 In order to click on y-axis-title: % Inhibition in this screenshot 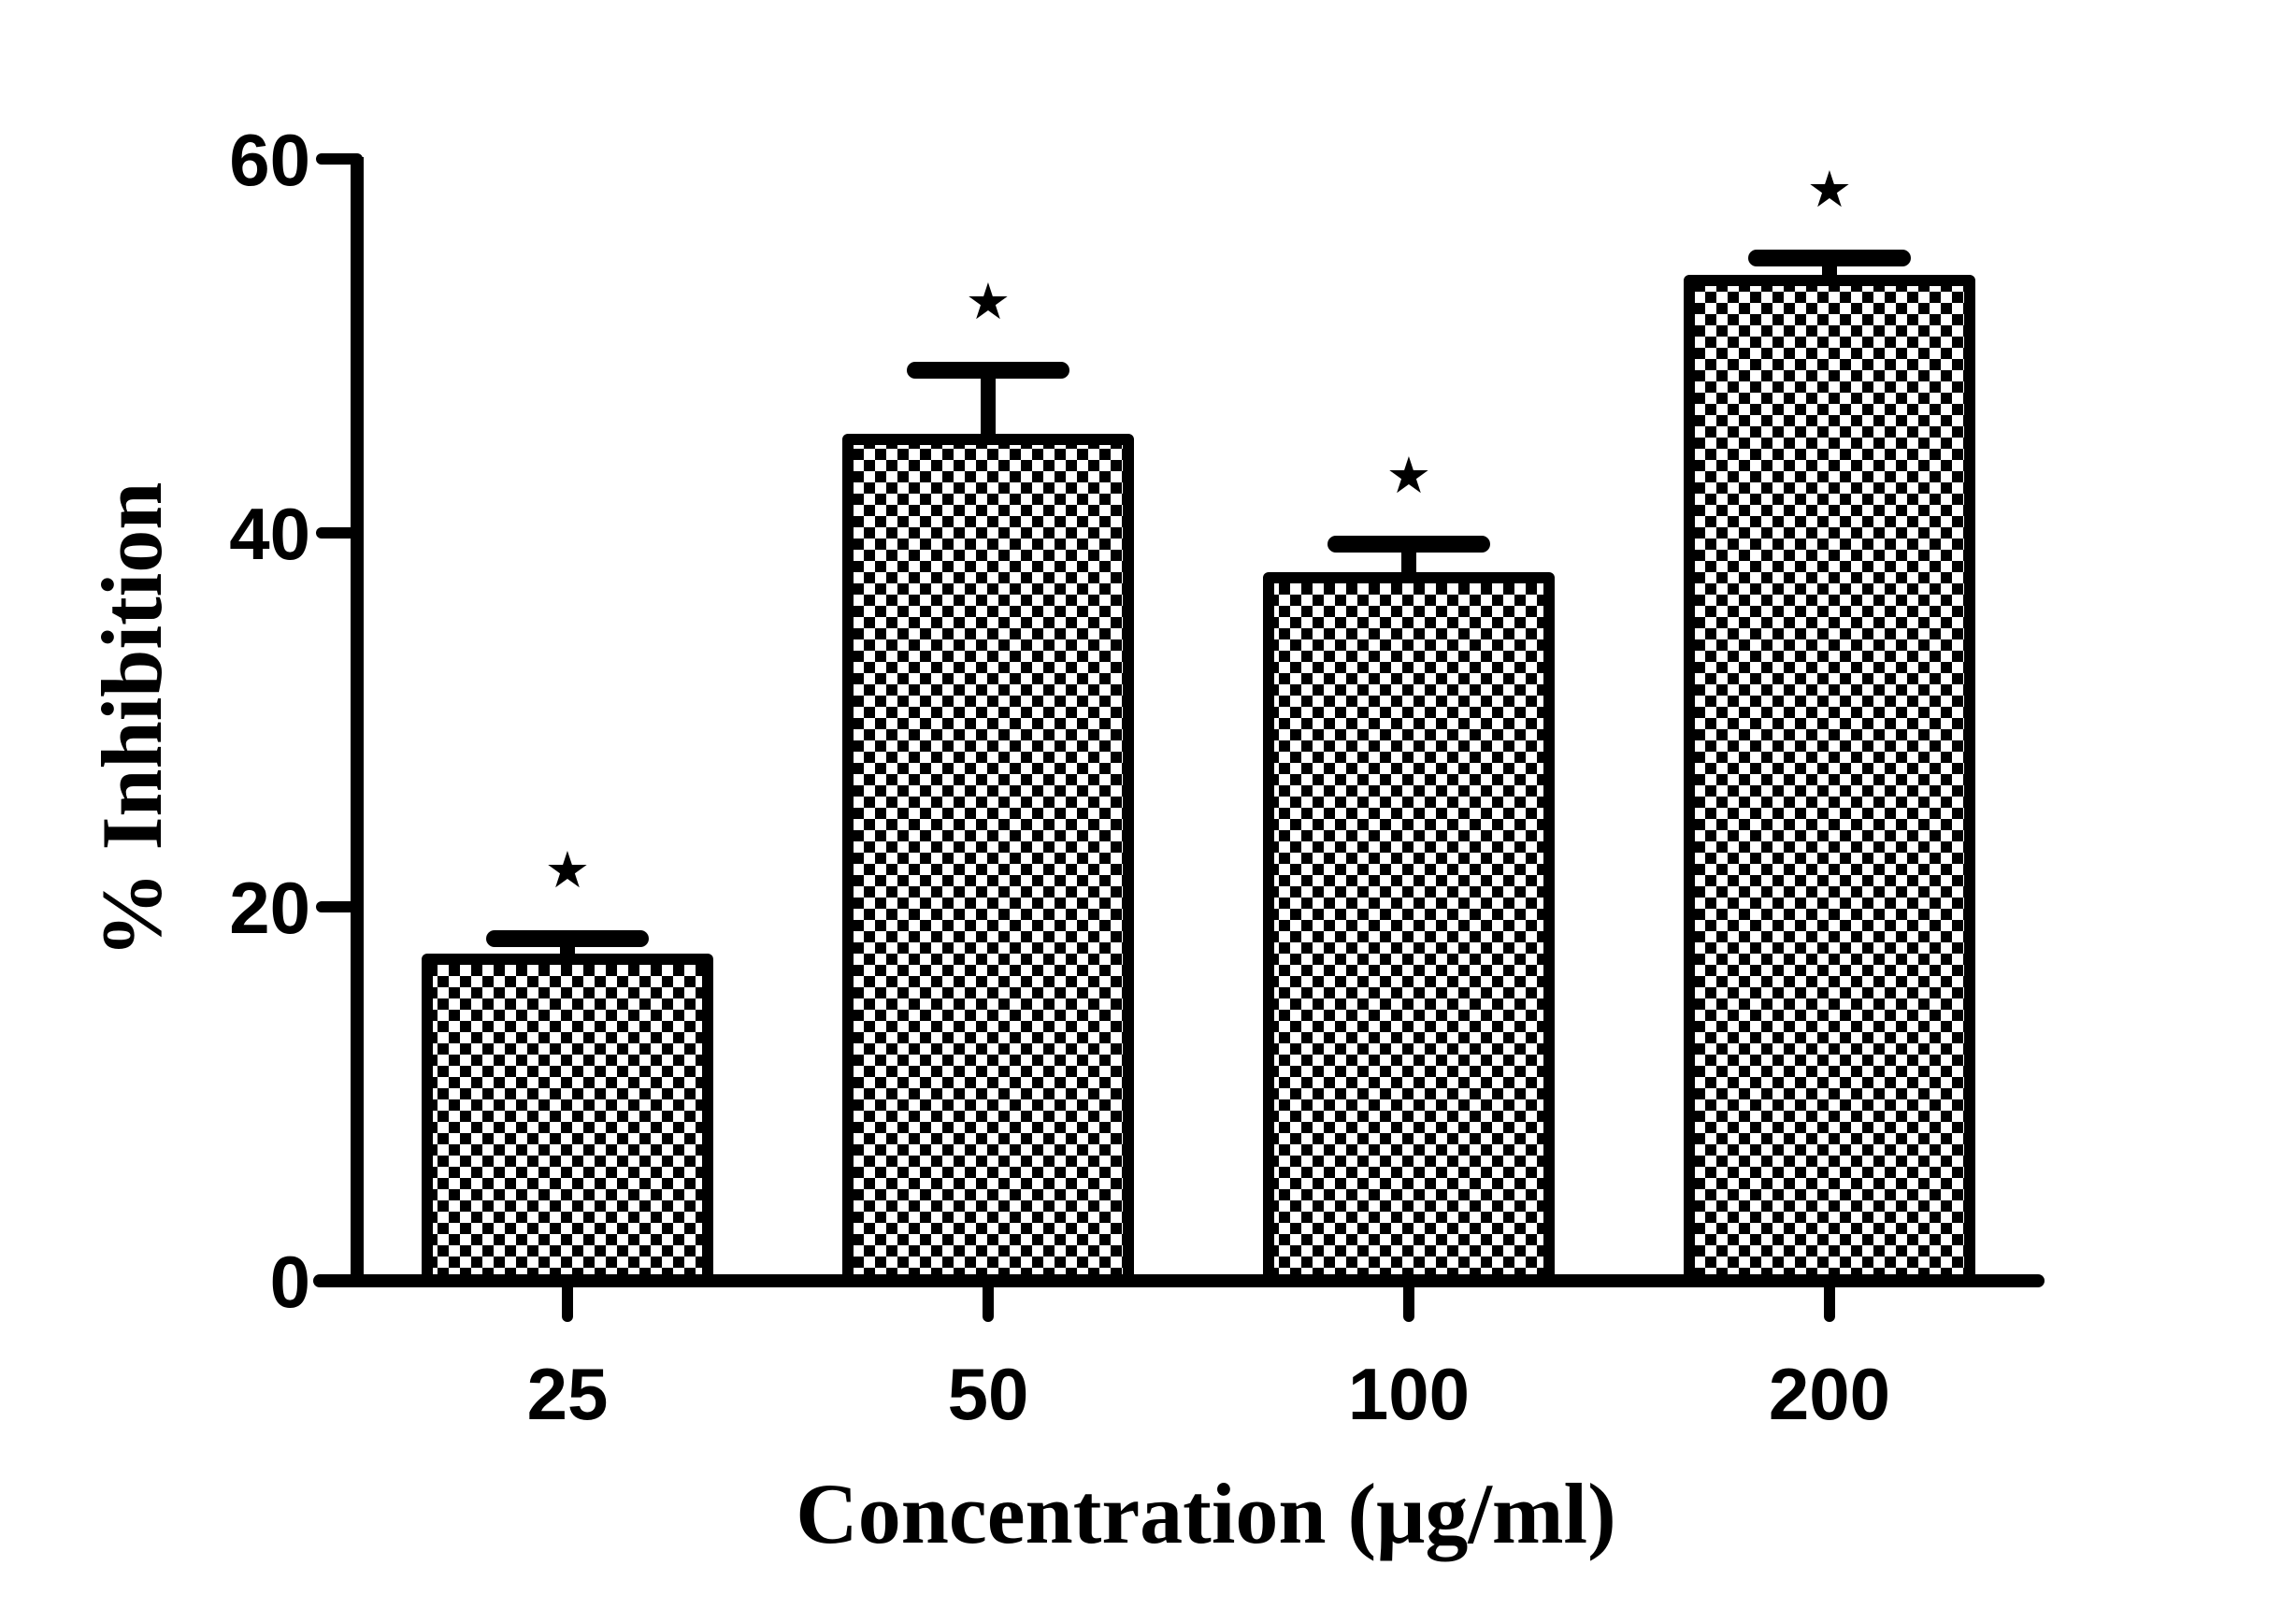, I will do `click(131, 720)`.